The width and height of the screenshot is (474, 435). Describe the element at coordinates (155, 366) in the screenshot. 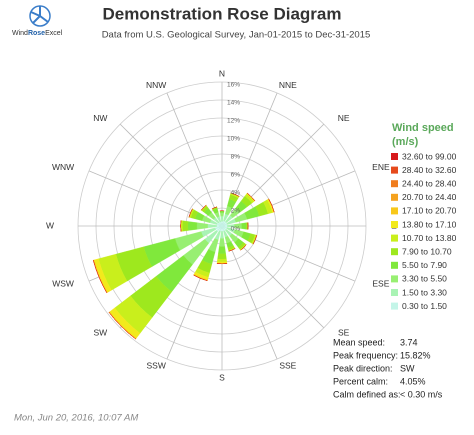

I see `direction-label: SSW` at that location.